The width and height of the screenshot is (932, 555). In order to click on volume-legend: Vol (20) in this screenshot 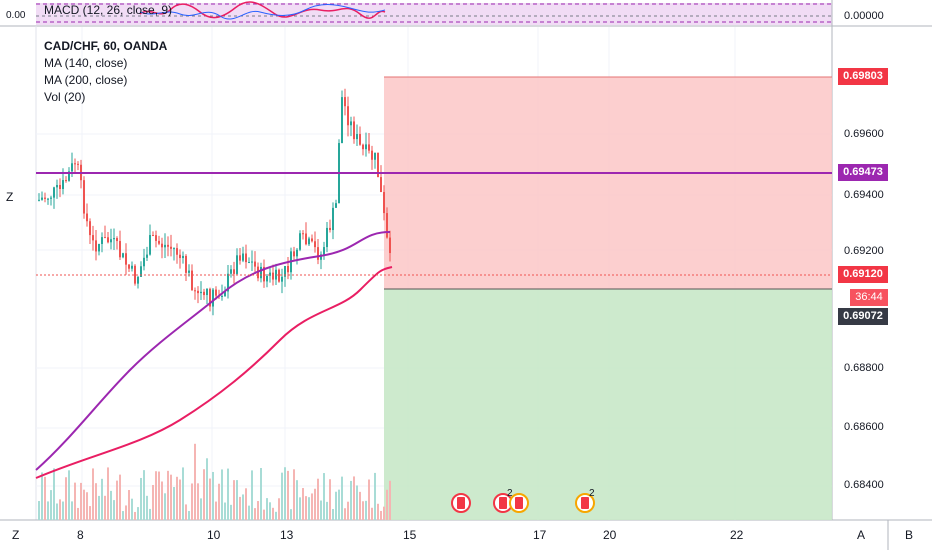, I will do `click(65, 97)`.